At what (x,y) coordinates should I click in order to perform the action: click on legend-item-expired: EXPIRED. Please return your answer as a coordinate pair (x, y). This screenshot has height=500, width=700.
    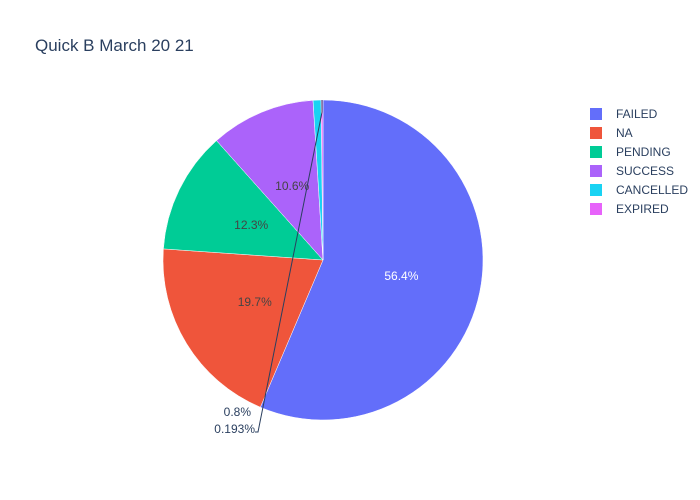
    Looking at the image, I should click on (629, 209).